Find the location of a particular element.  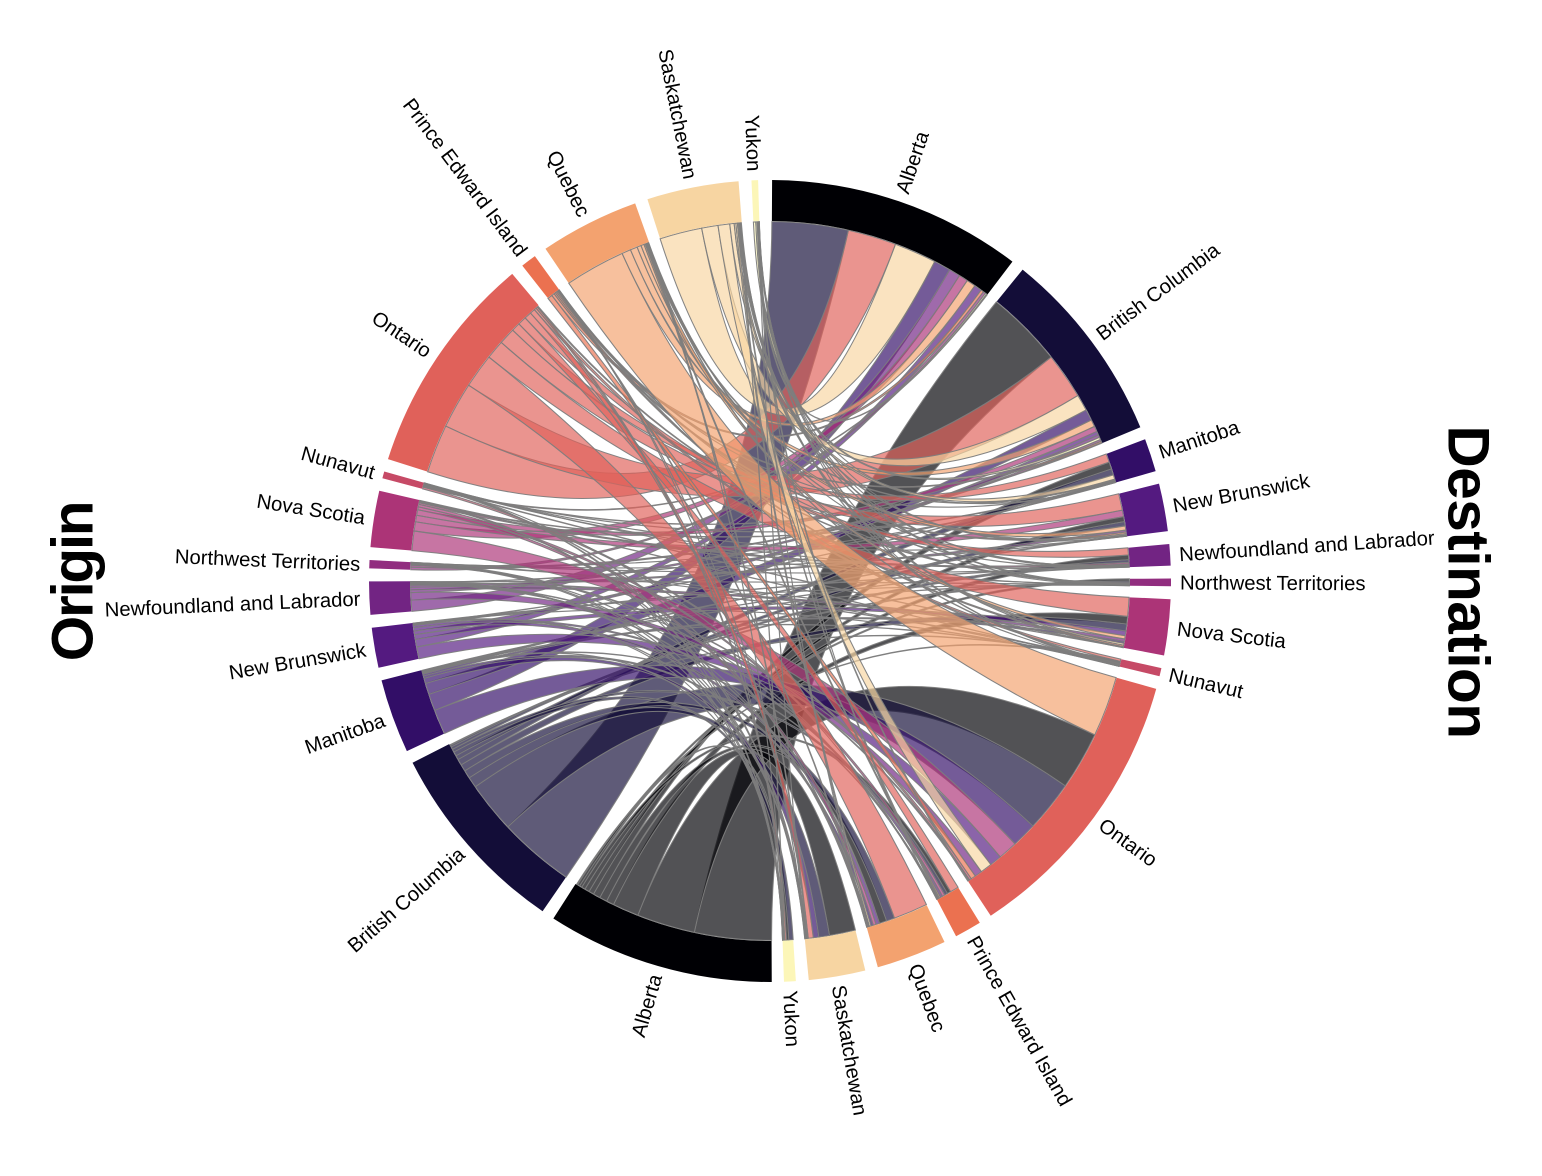

svg-text: Northwest Territories is located at coordinates (1273, 584).